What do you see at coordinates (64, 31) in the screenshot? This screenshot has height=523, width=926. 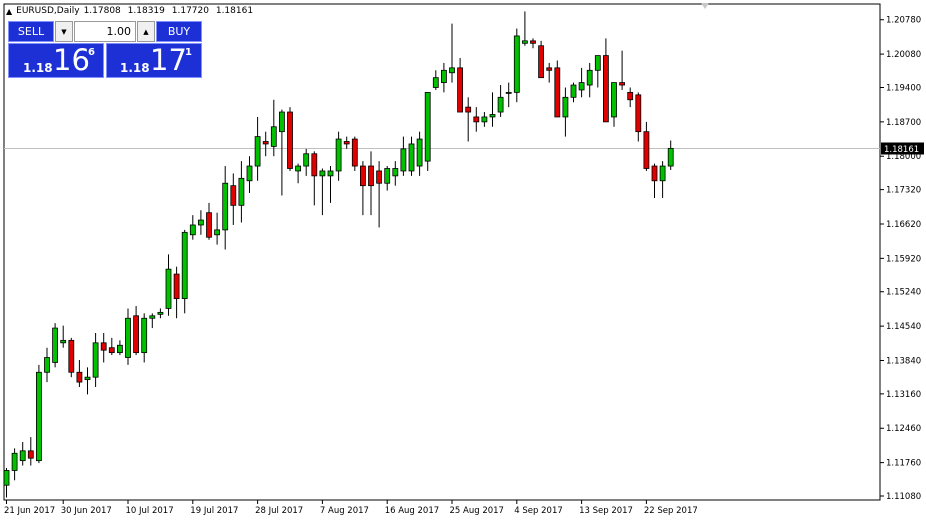 I see `lot-decrease-icon: ▼` at bounding box center [64, 31].